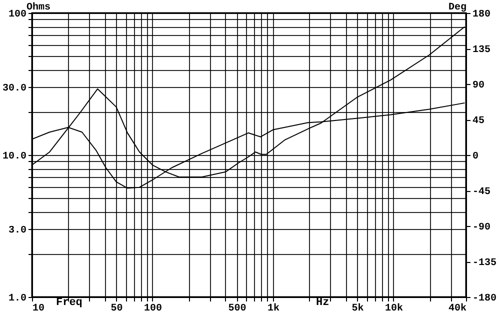 This screenshot has height=321, width=500. I want to click on y-tick-label: 30.0, so click(14, 89).